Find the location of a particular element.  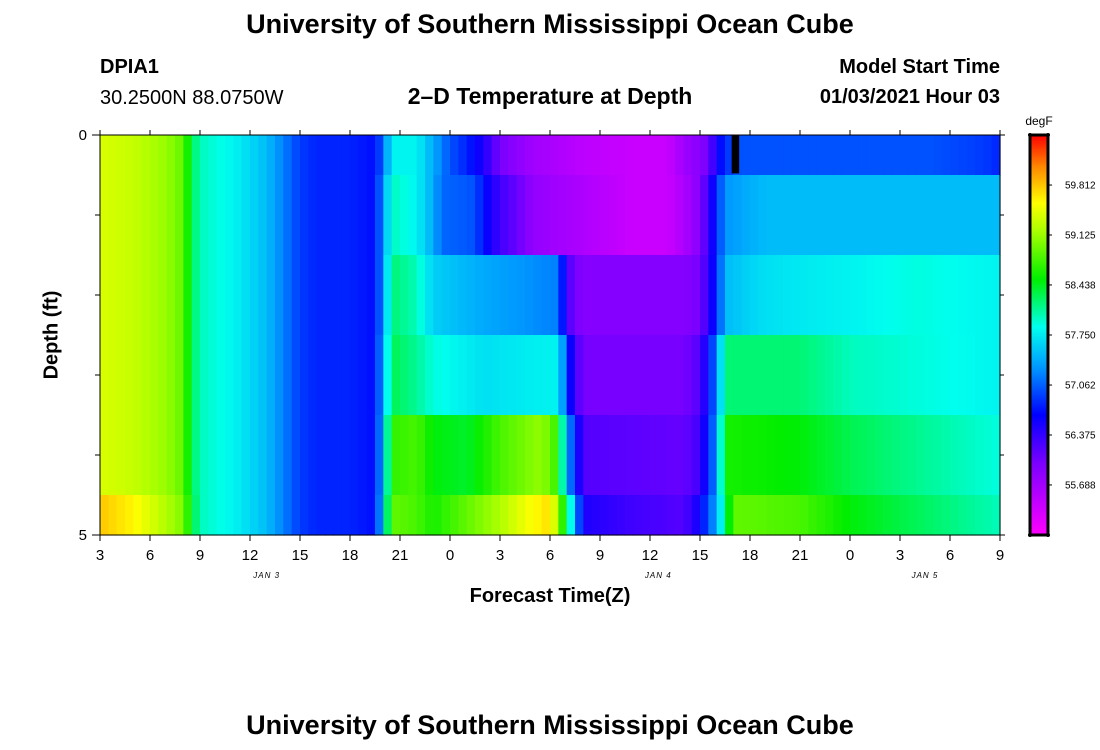

x-tick-label: 0 is located at coordinates (450, 555).